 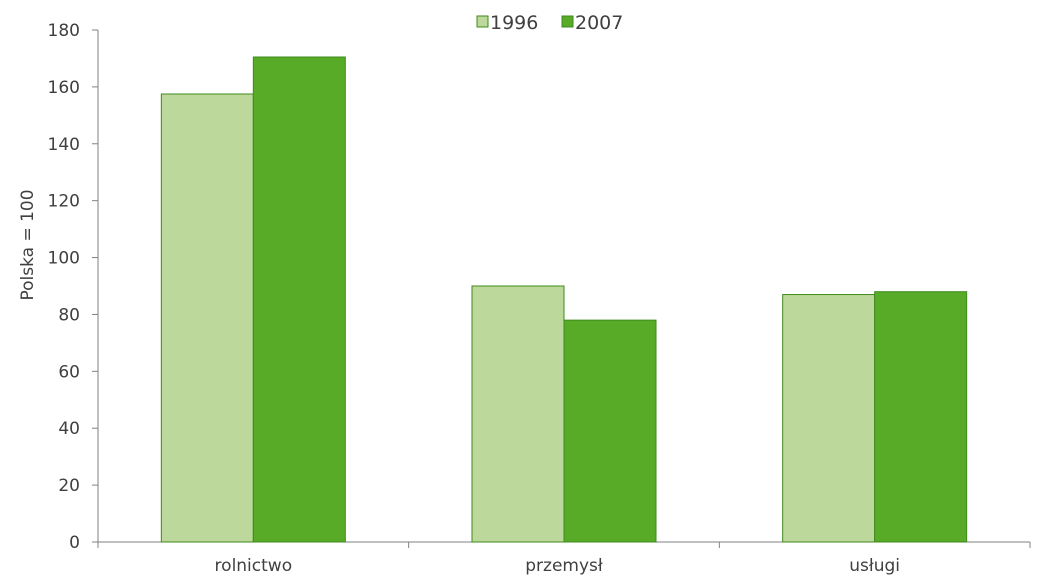 What do you see at coordinates (73, 287) in the screenshot?
I see `y-axis: 0 20 40 60 80 100 120 140 160 180` at bounding box center [73, 287].